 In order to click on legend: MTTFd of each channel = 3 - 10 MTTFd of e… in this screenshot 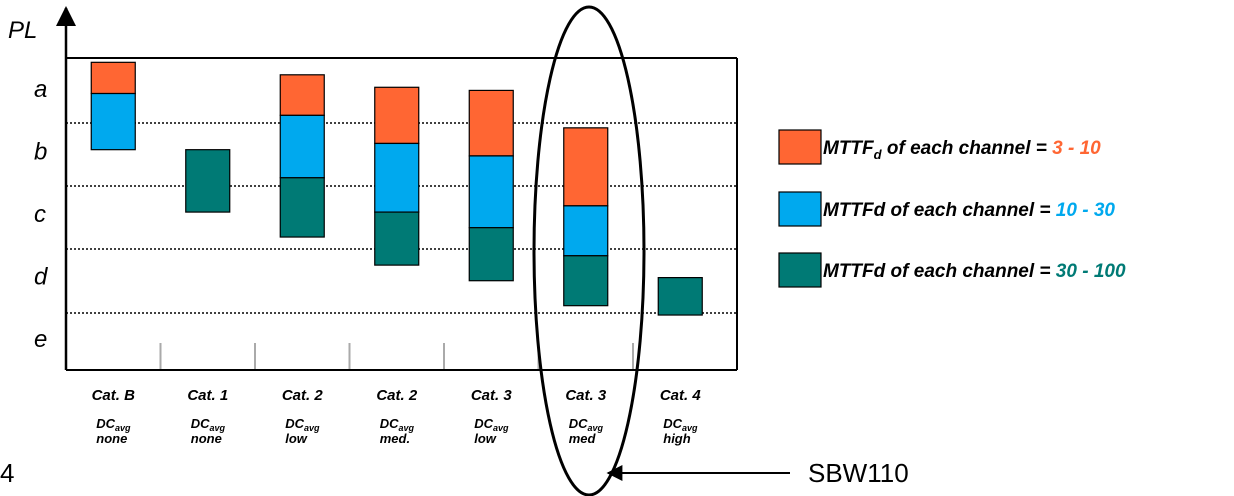, I will do `click(952, 208)`.